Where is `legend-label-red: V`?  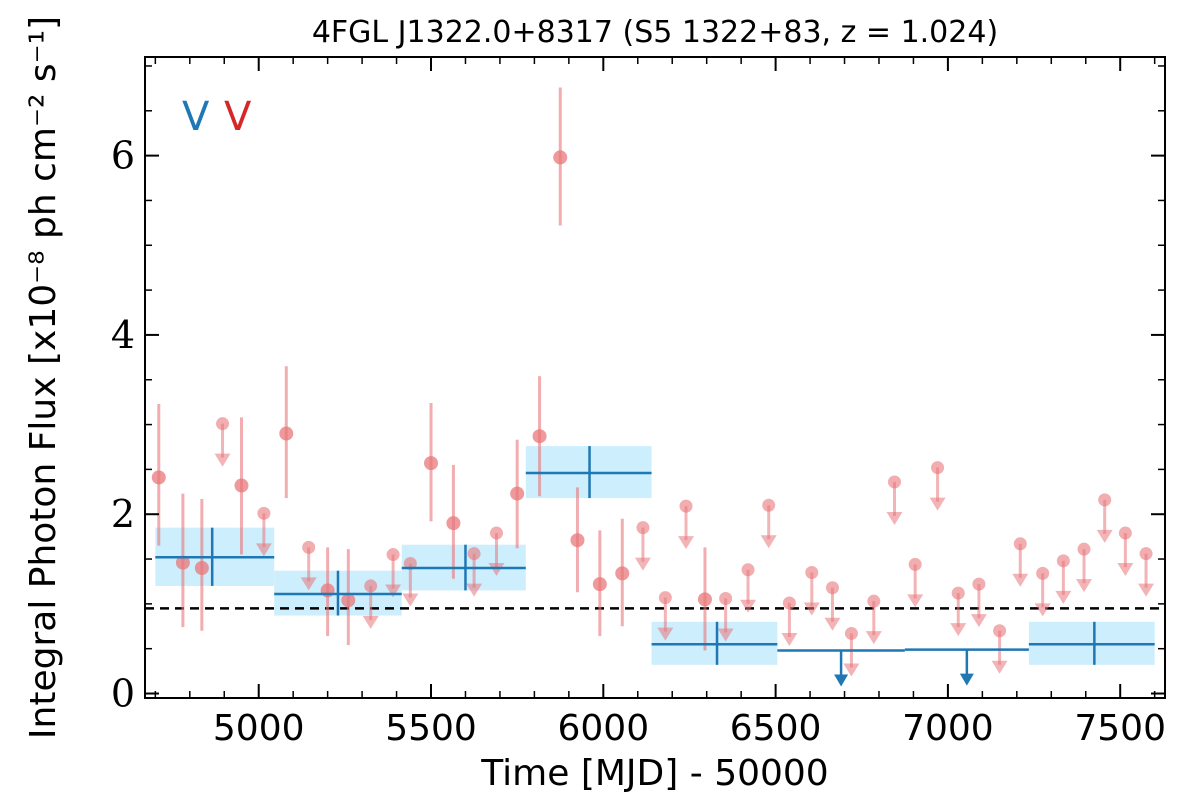
legend-label-red: V is located at coordinates (238, 117).